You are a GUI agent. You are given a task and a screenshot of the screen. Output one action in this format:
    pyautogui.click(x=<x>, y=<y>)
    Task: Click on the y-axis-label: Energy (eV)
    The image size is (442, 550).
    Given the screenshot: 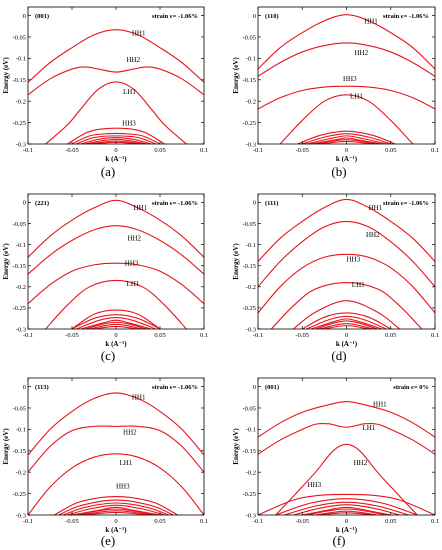 What is the action you would take?
    pyautogui.click(x=6, y=75)
    